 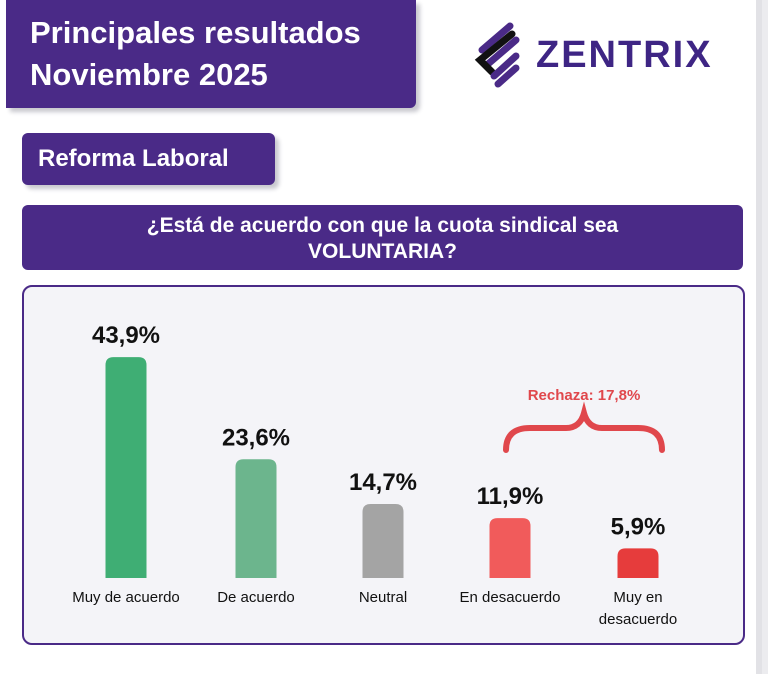 I want to click on data-label-0: 43,9%, so click(x=126, y=335).